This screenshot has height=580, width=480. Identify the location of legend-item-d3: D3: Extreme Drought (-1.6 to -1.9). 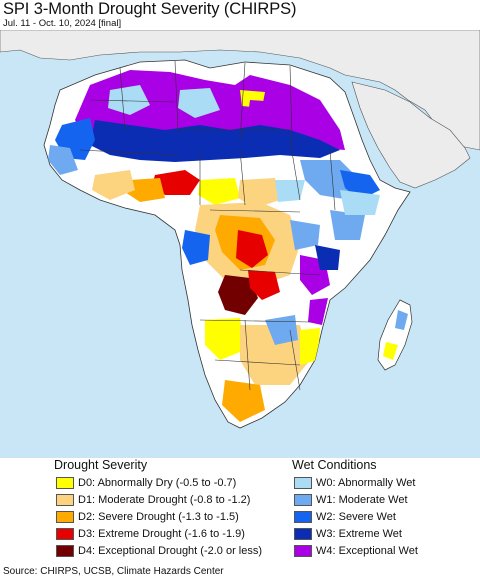
(150, 534).